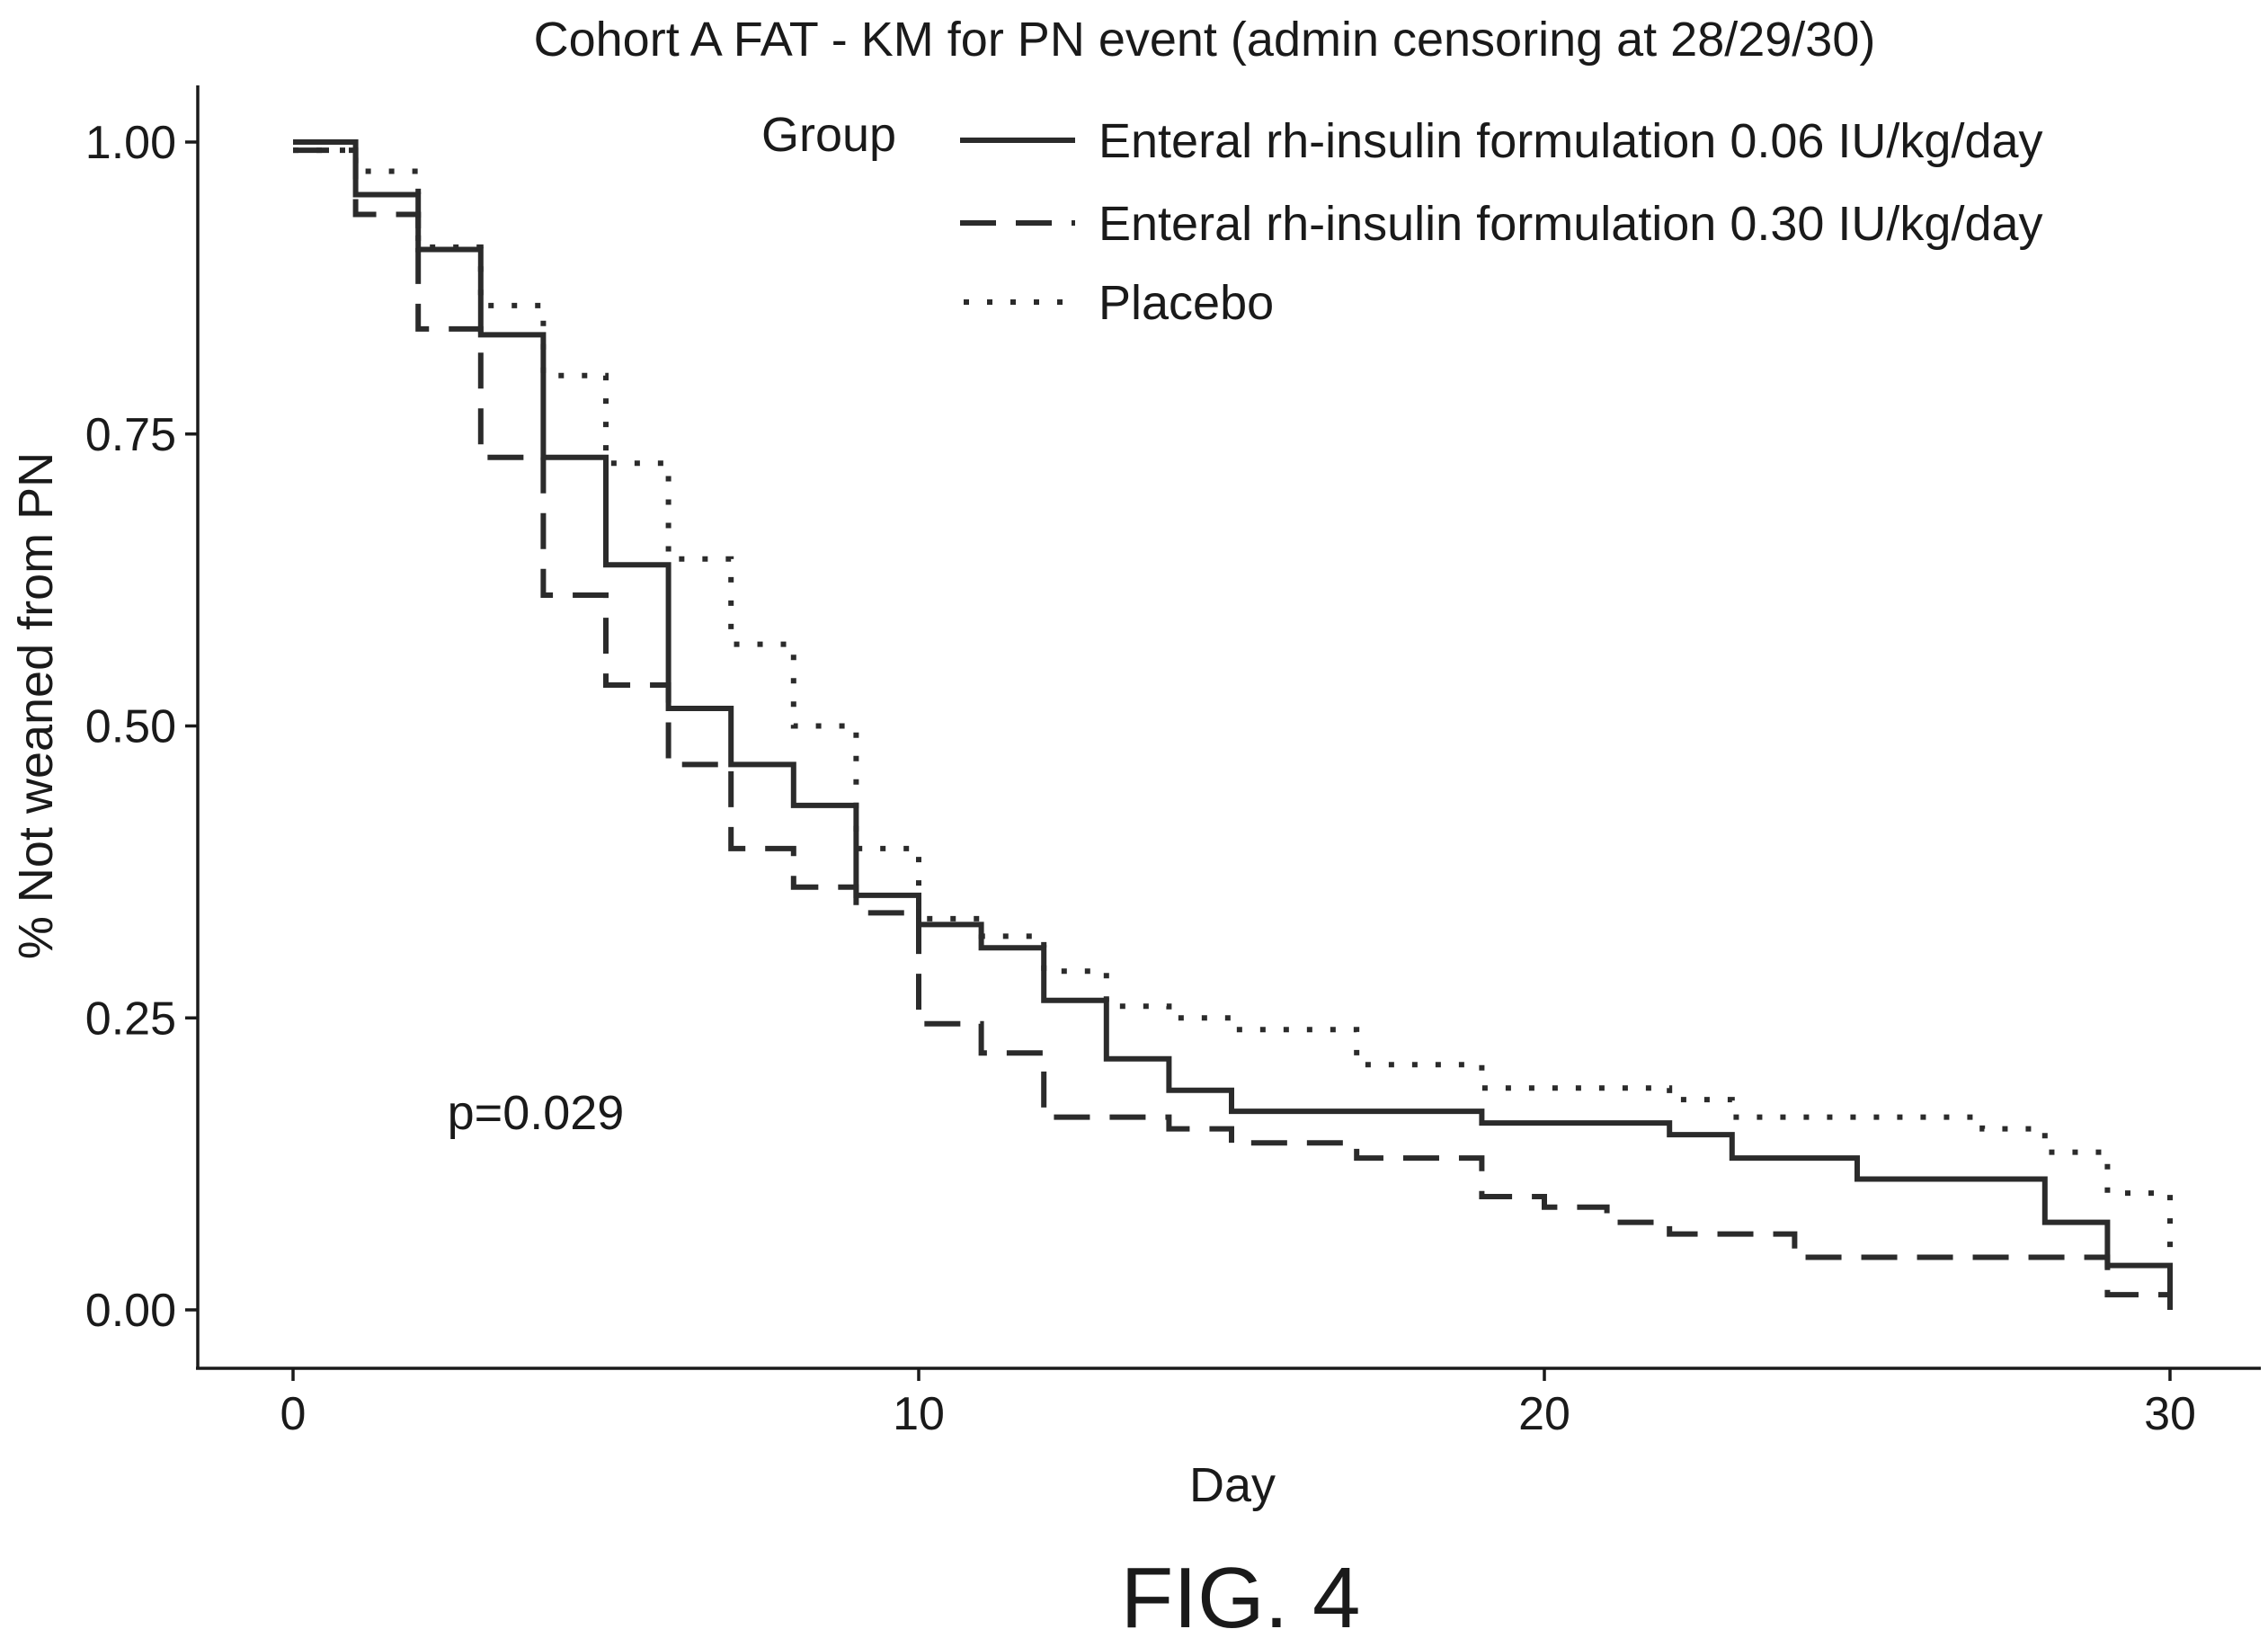  Describe the element at coordinates (919, 1414) in the screenshot. I see `x-tick-label: 10` at that location.